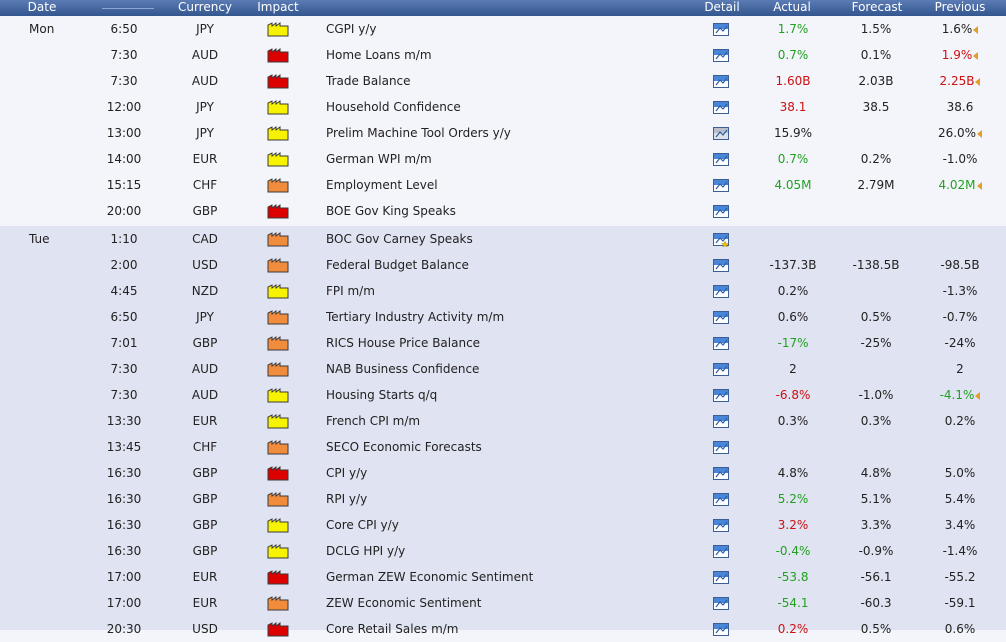 The height and width of the screenshot is (642, 1006). I want to click on event-title: German ZEW Economic Sentiment, so click(430, 577).